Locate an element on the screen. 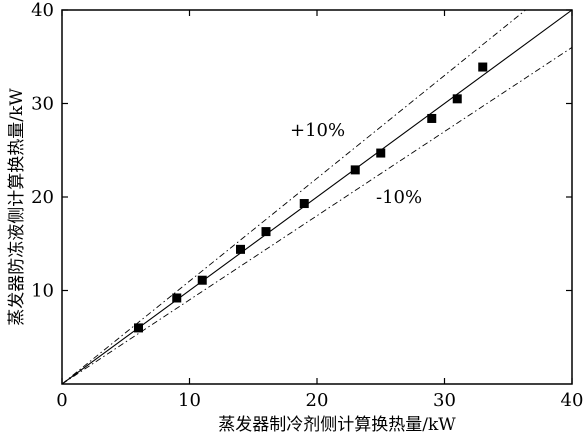 This screenshot has width=586, height=439. annotation-minus-10: -10% is located at coordinates (399, 197).